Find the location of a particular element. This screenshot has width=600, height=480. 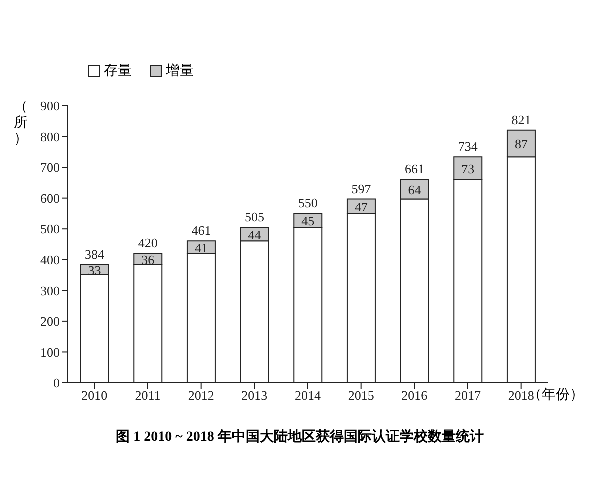

x-tick-label: 2010 is located at coordinates (95, 396).